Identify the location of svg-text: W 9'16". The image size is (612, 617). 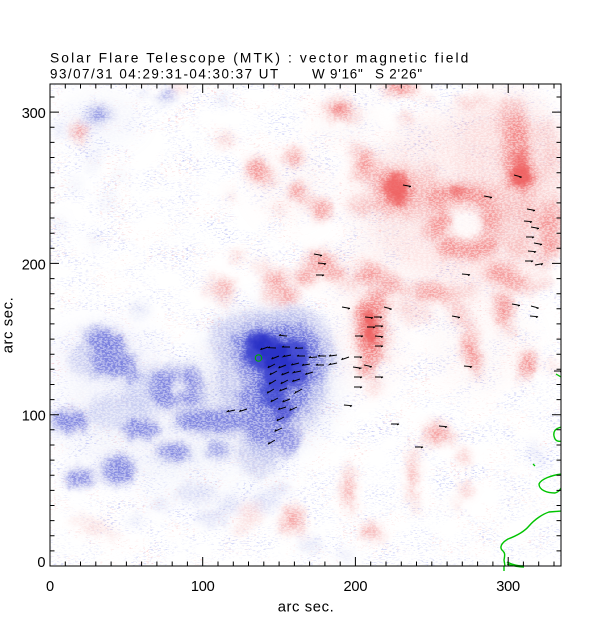
(338, 74).